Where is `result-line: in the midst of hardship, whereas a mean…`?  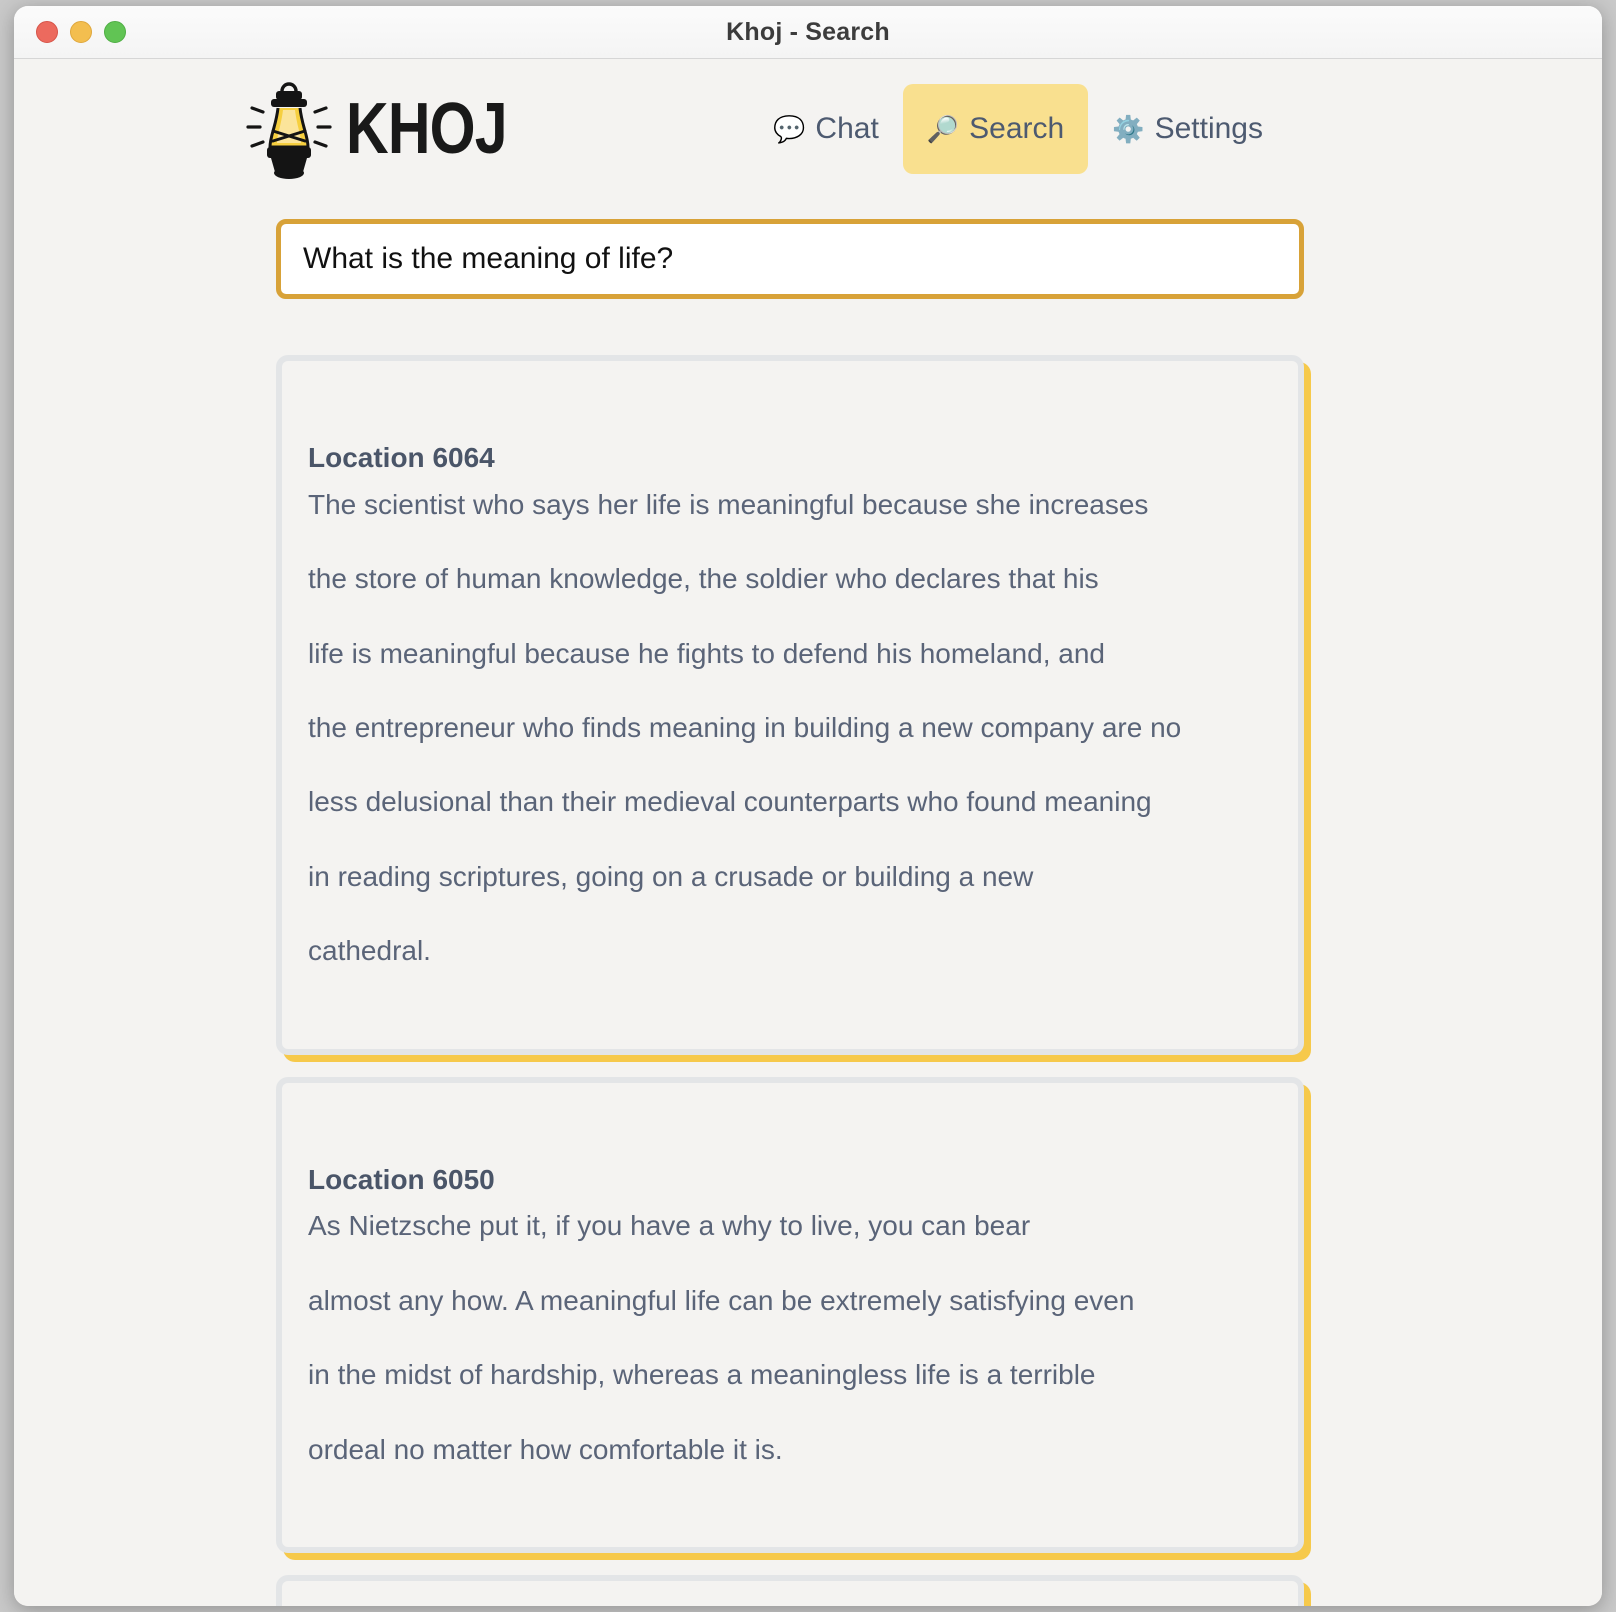
result-line: in the midst of hardship, whereas a mean… is located at coordinates (702, 1375).